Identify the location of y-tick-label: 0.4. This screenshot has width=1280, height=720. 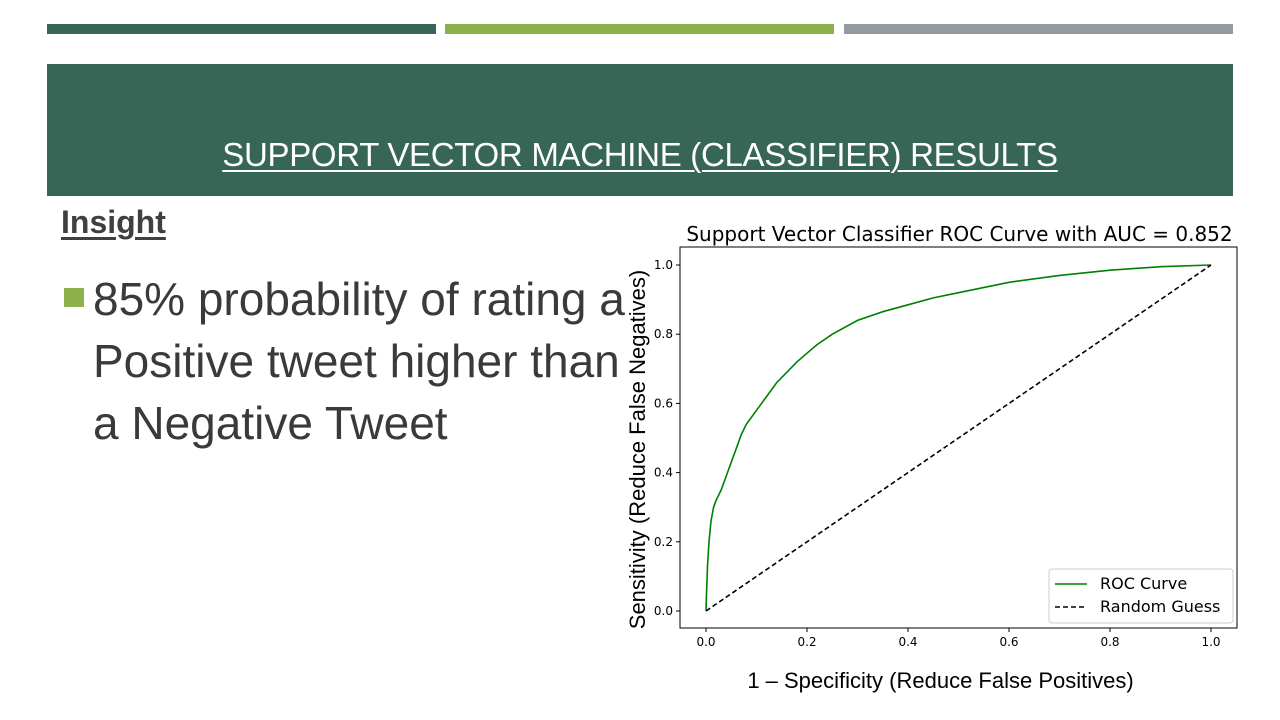
(663, 473).